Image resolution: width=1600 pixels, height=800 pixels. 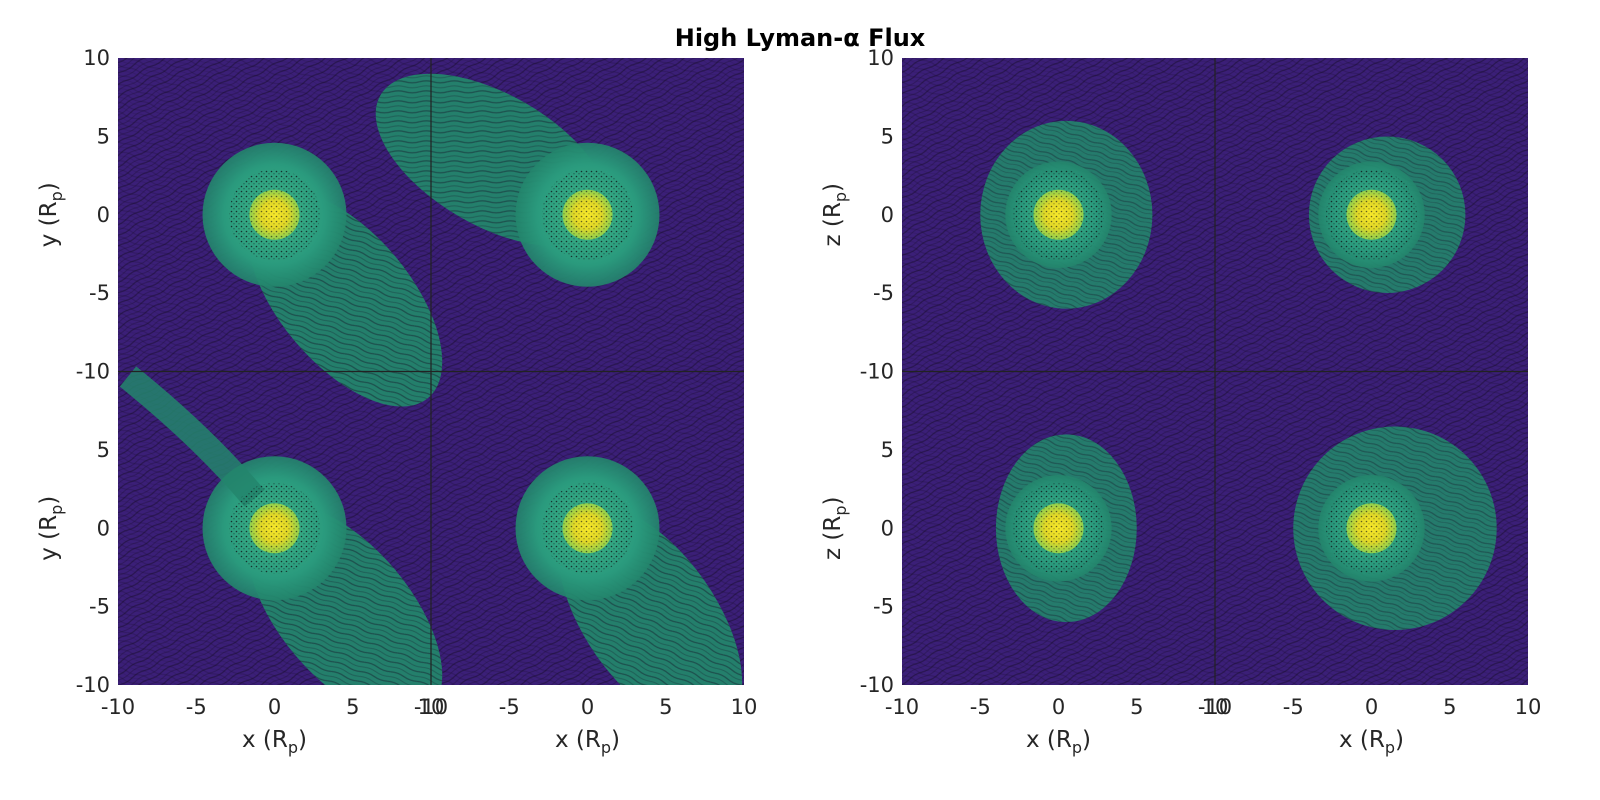 I want to click on subplot-xz-top-left, so click(x=1066, y=214).